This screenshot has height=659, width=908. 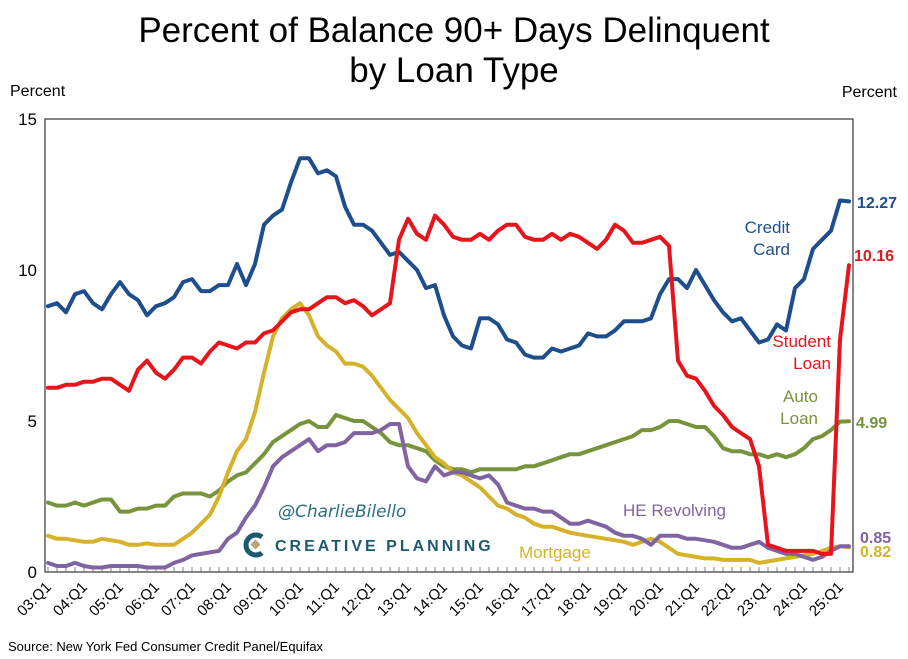 I want to click on label-student-loan-1: Student, so click(x=801, y=341).